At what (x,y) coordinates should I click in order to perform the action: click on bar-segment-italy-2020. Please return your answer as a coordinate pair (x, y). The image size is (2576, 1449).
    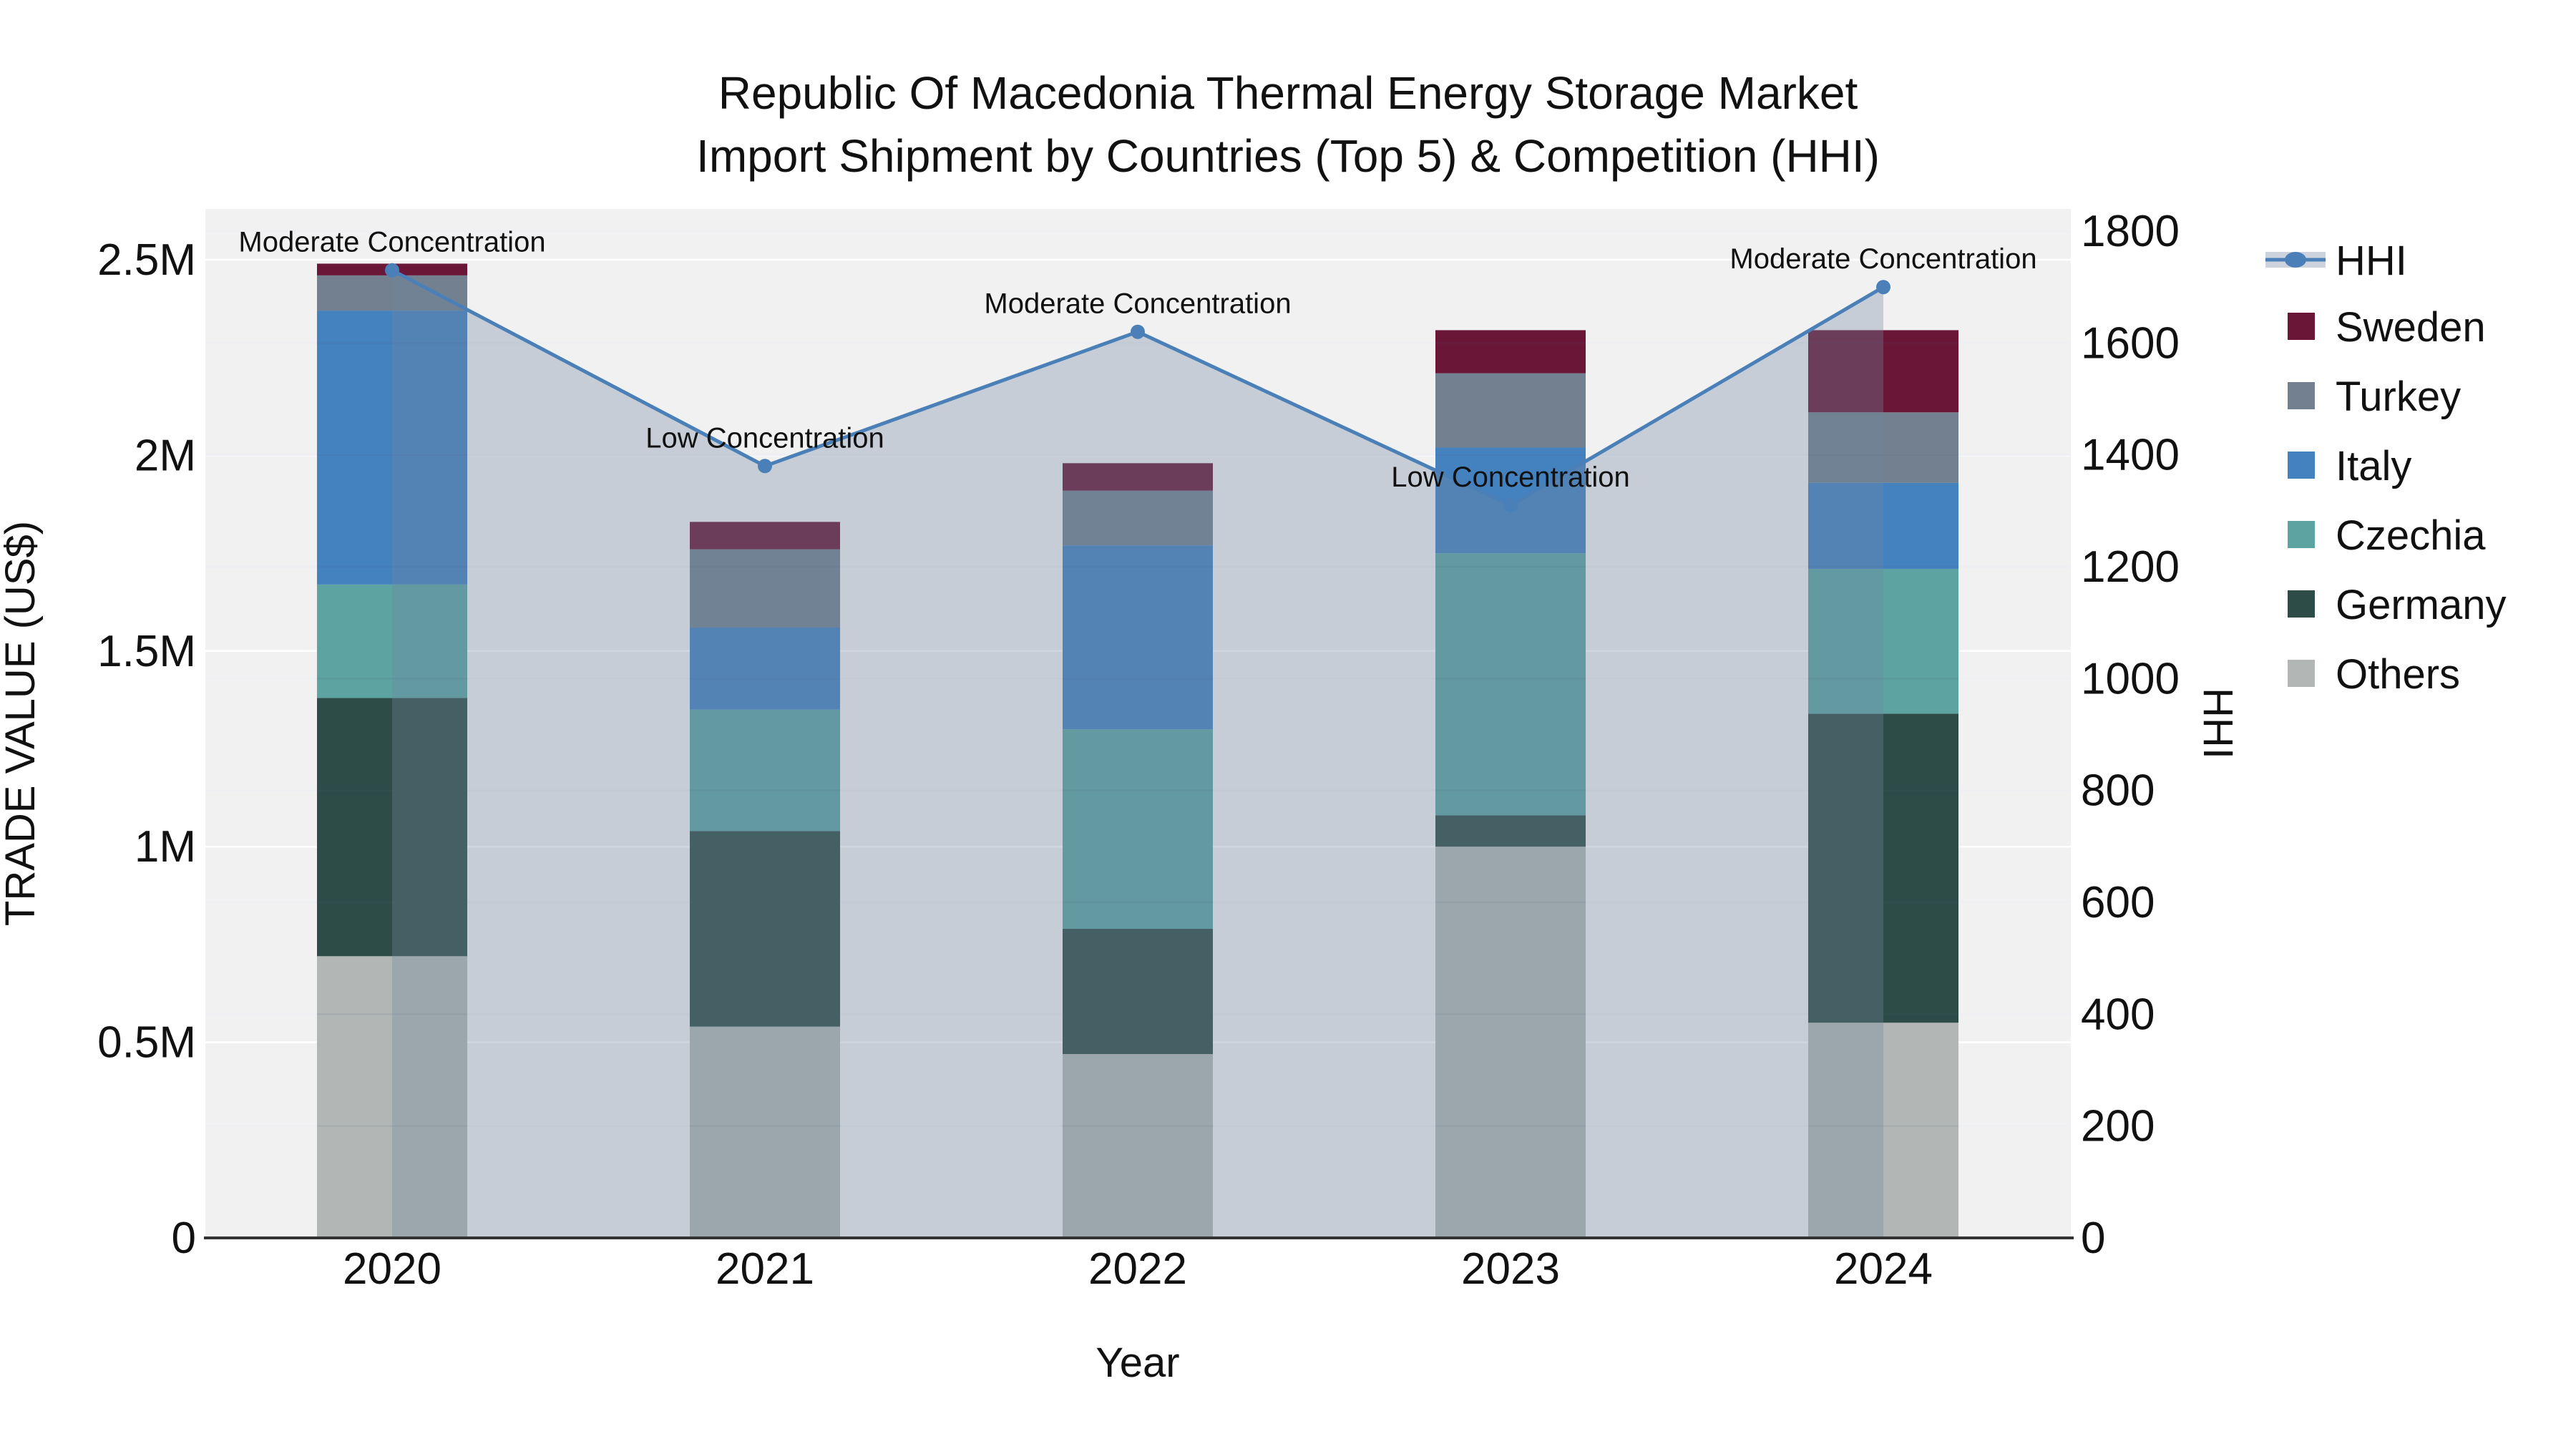
    Looking at the image, I should click on (392, 448).